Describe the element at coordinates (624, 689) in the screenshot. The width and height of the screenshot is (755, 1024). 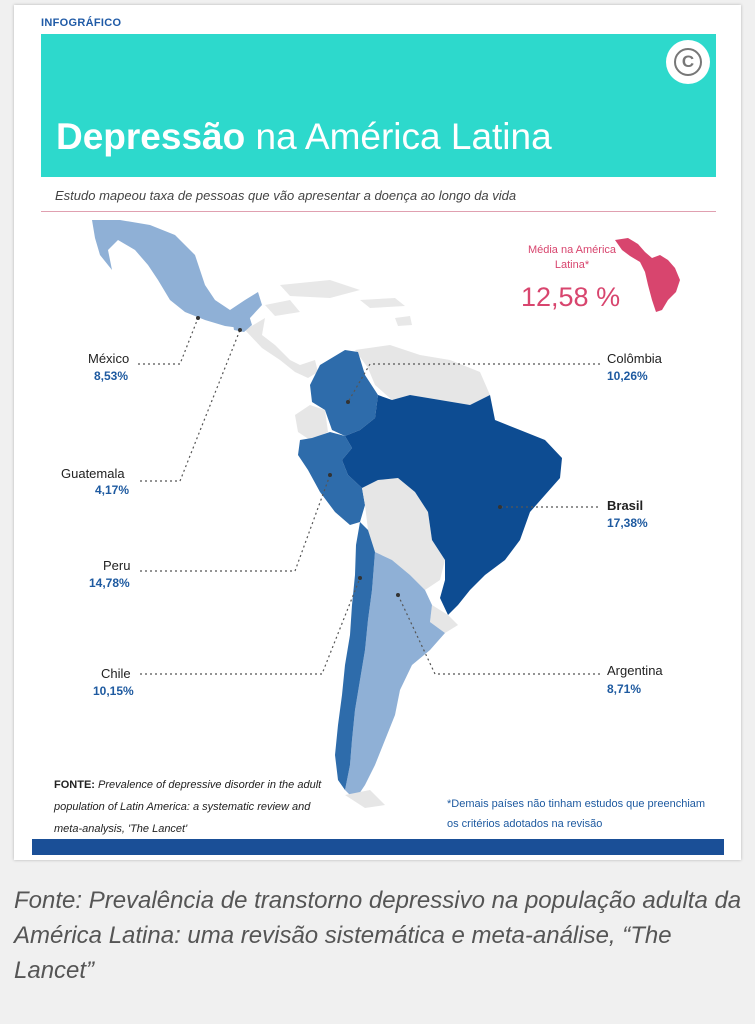
I see `value-argentina: 8,71%` at that location.